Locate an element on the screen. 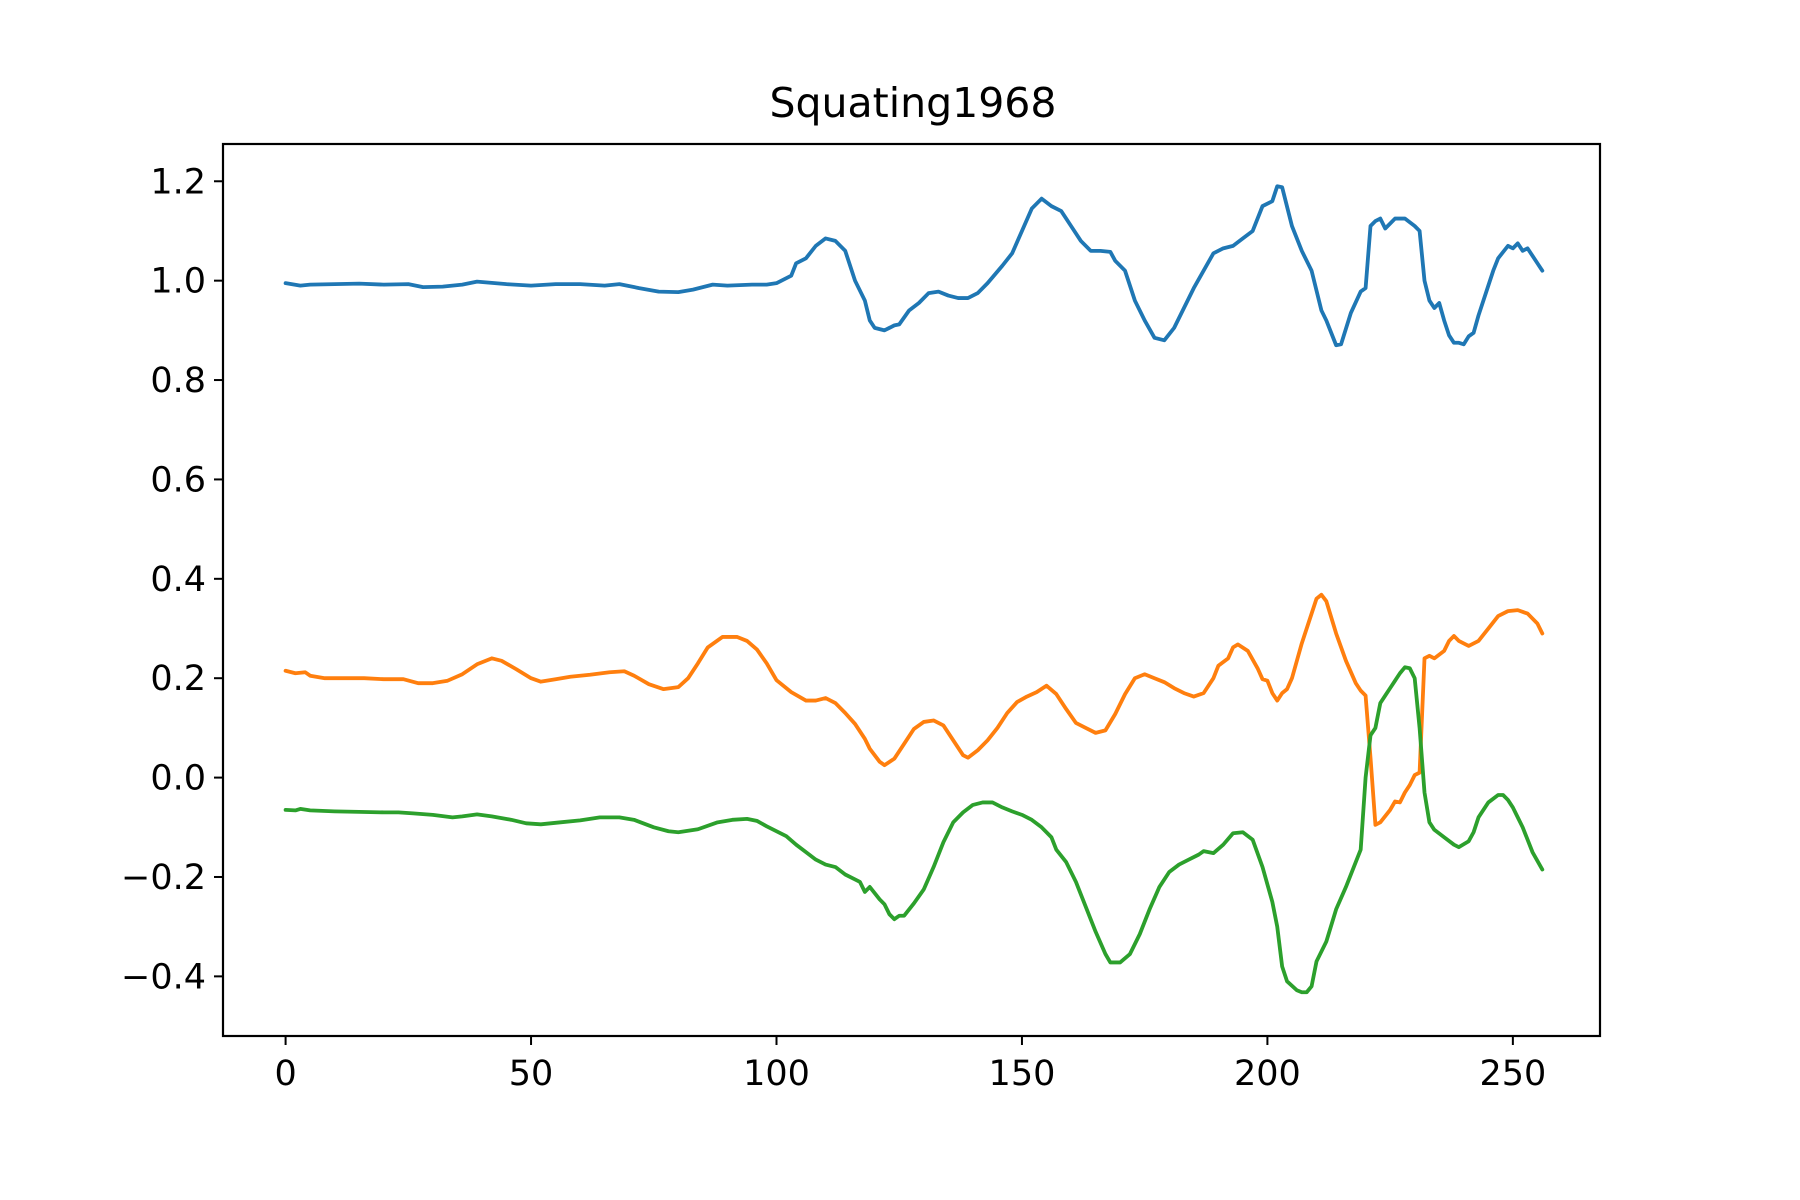  x-tick-label: 0 is located at coordinates (285, 1074).